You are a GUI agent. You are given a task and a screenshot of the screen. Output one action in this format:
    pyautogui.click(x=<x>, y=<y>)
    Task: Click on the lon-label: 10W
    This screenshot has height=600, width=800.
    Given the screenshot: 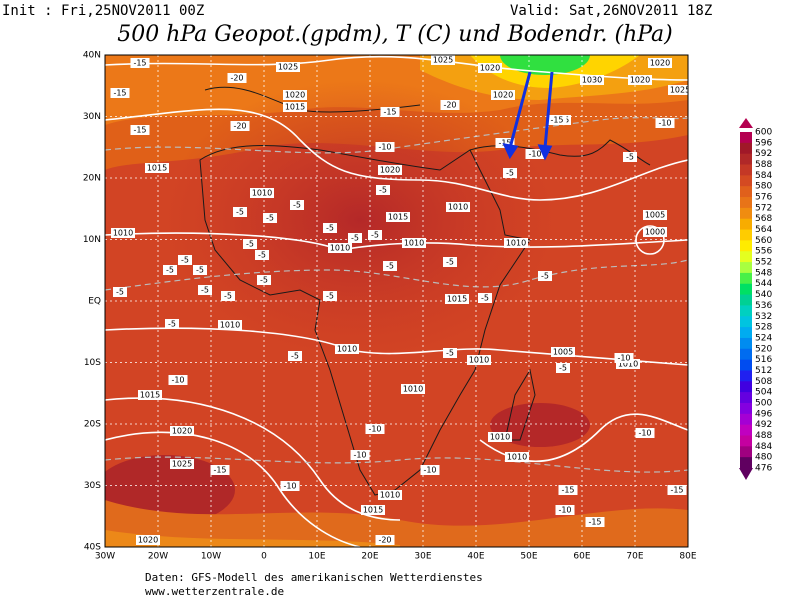 What is the action you would take?
    pyautogui.click(x=211, y=557)
    